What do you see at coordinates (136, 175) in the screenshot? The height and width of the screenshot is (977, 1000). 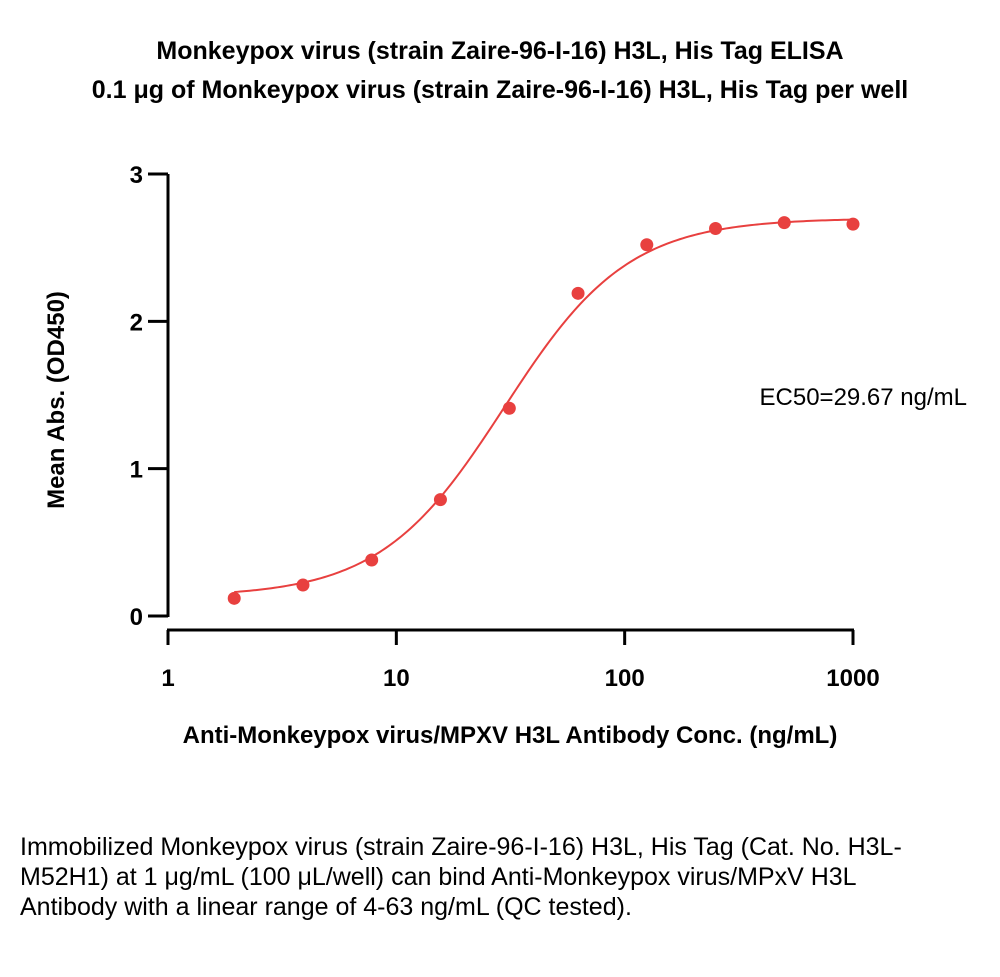 I see `y-tick-label: 3` at bounding box center [136, 175].